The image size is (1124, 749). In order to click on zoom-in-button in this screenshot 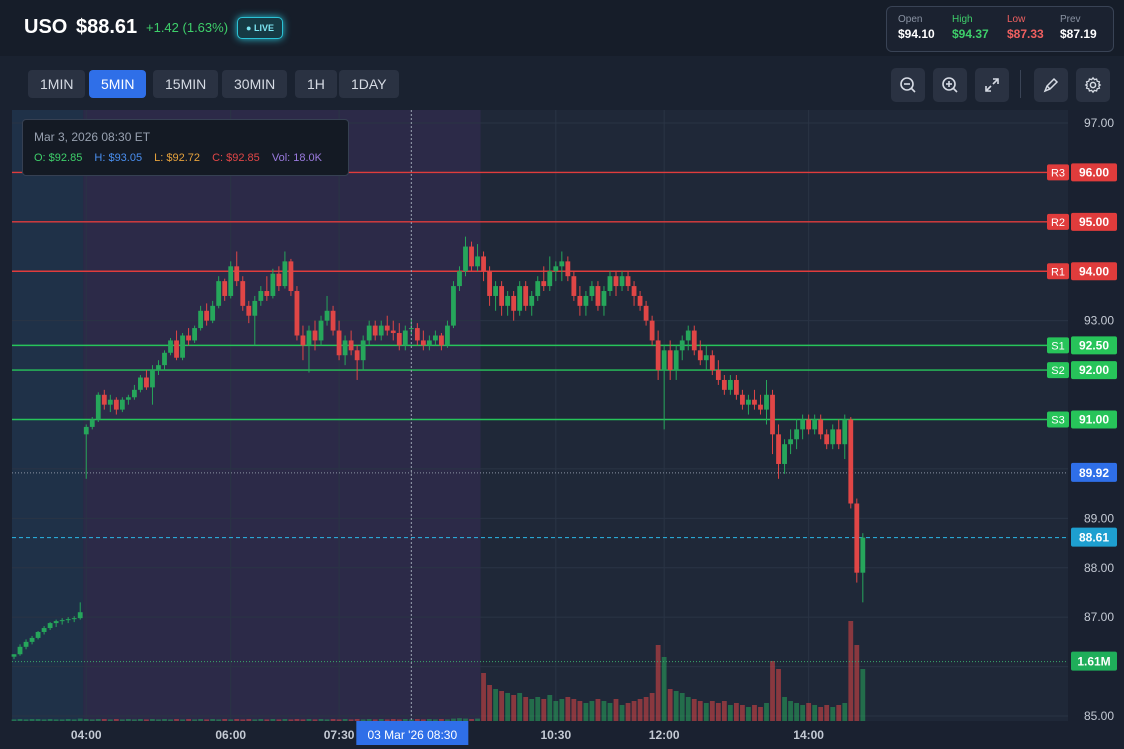, I will do `click(950, 85)`.